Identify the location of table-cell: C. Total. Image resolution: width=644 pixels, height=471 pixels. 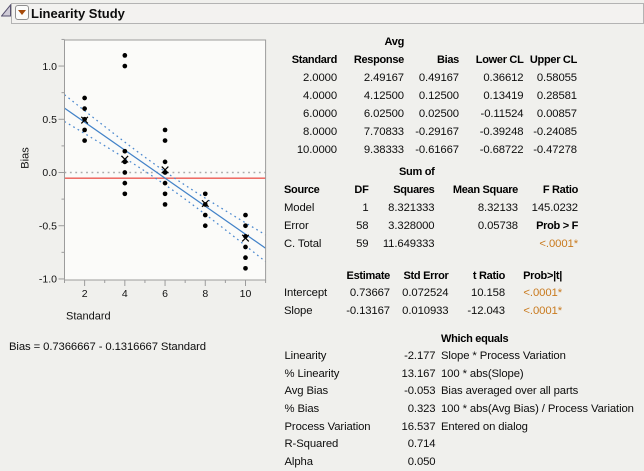
(303, 244).